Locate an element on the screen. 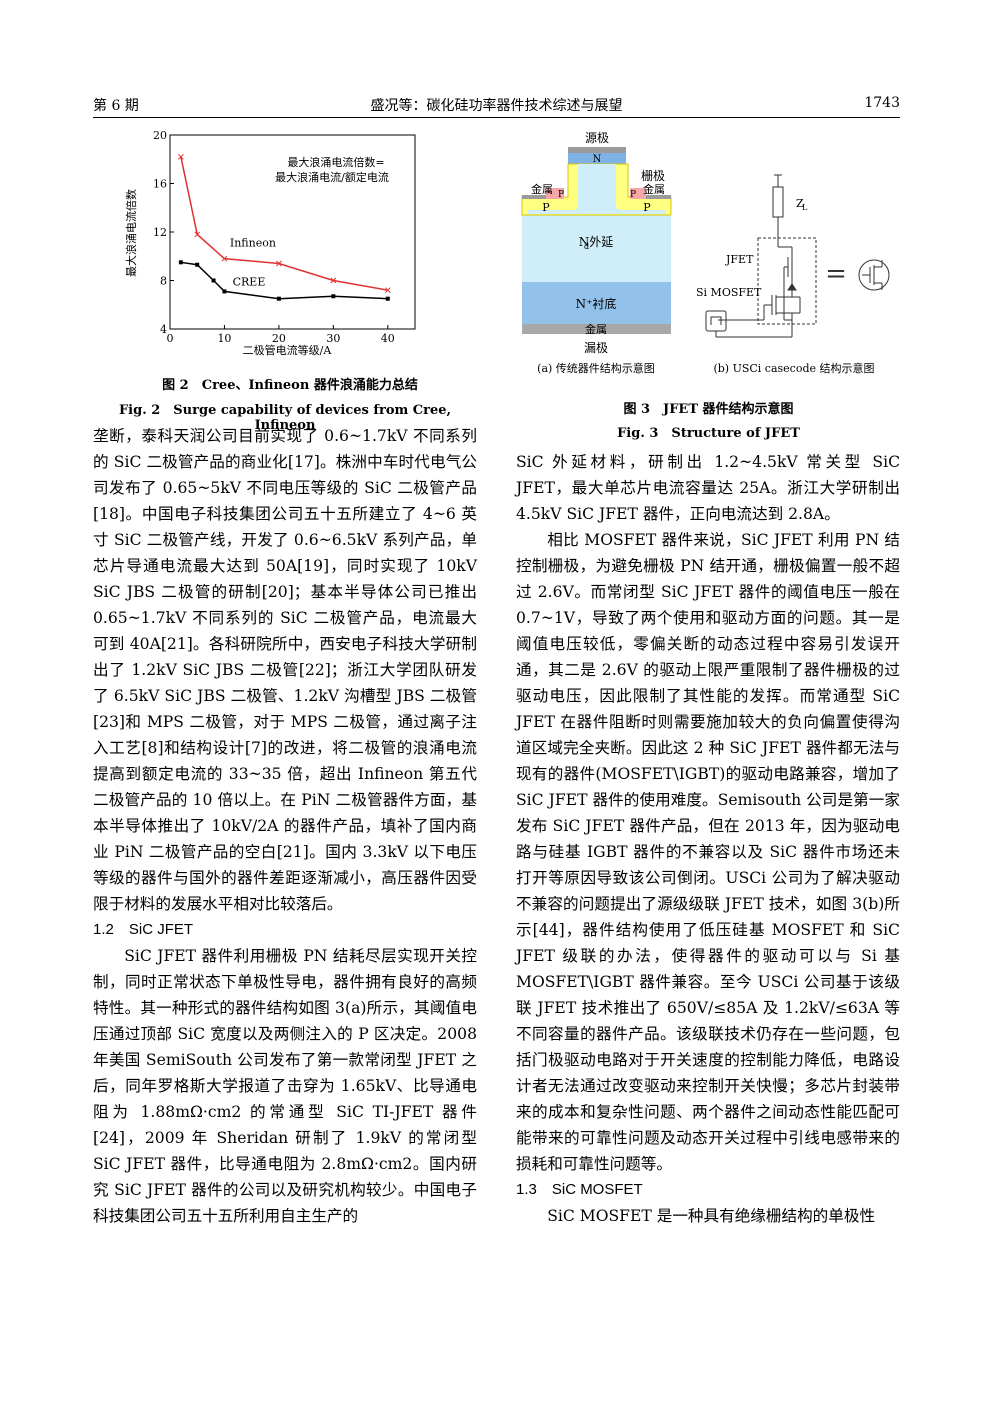  substrate-label: N⁺衬底 is located at coordinates (596, 303).